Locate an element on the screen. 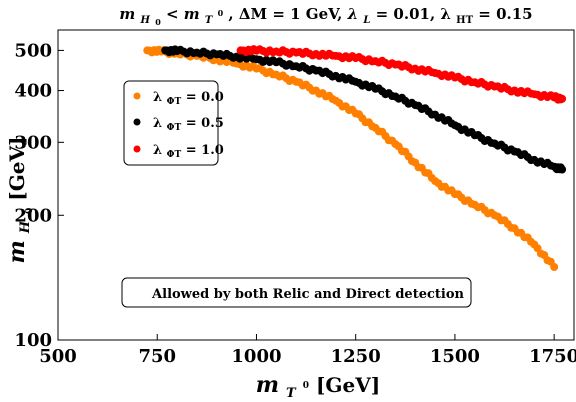 This screenshot has height=402, width=576. title-lambda: λ is located at coordinates (353, 14).